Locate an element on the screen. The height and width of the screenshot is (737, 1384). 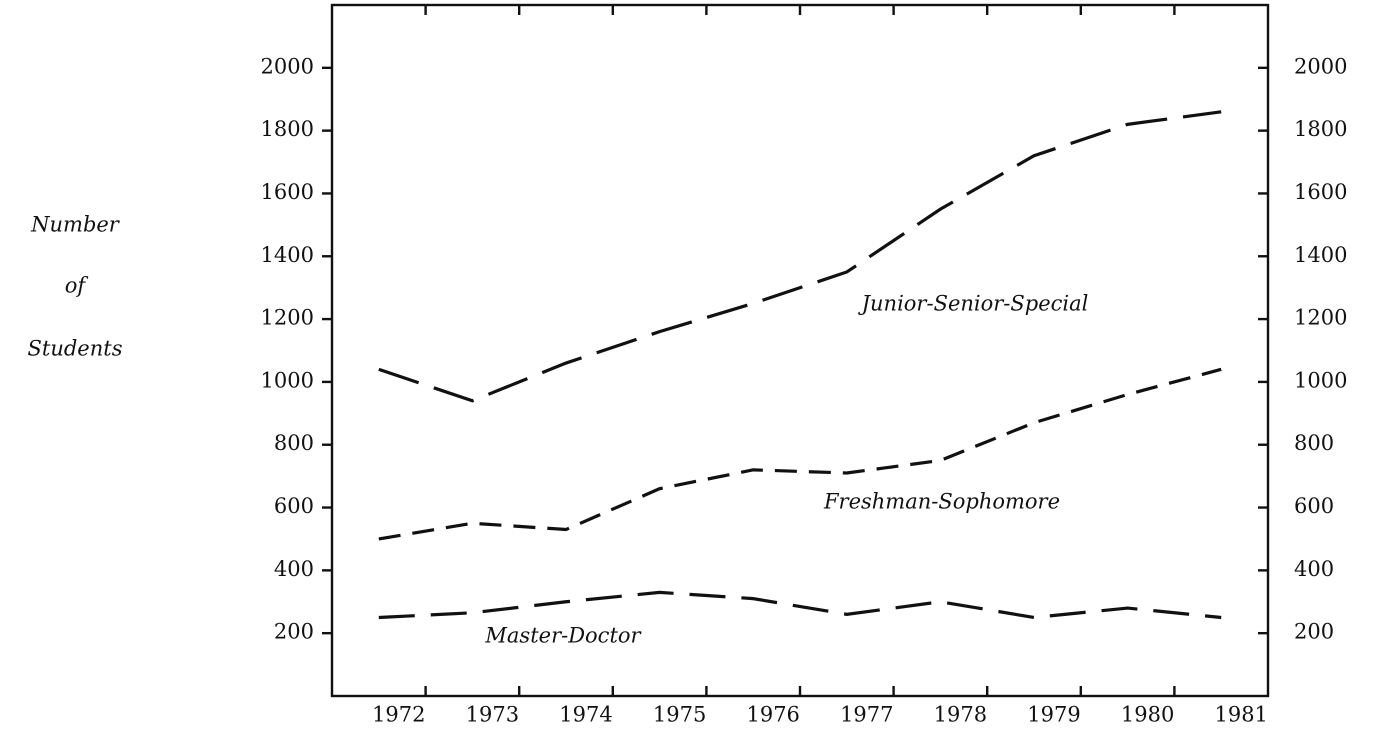
y2-tick-label: 1200 is located at coordinates (1320, 318).